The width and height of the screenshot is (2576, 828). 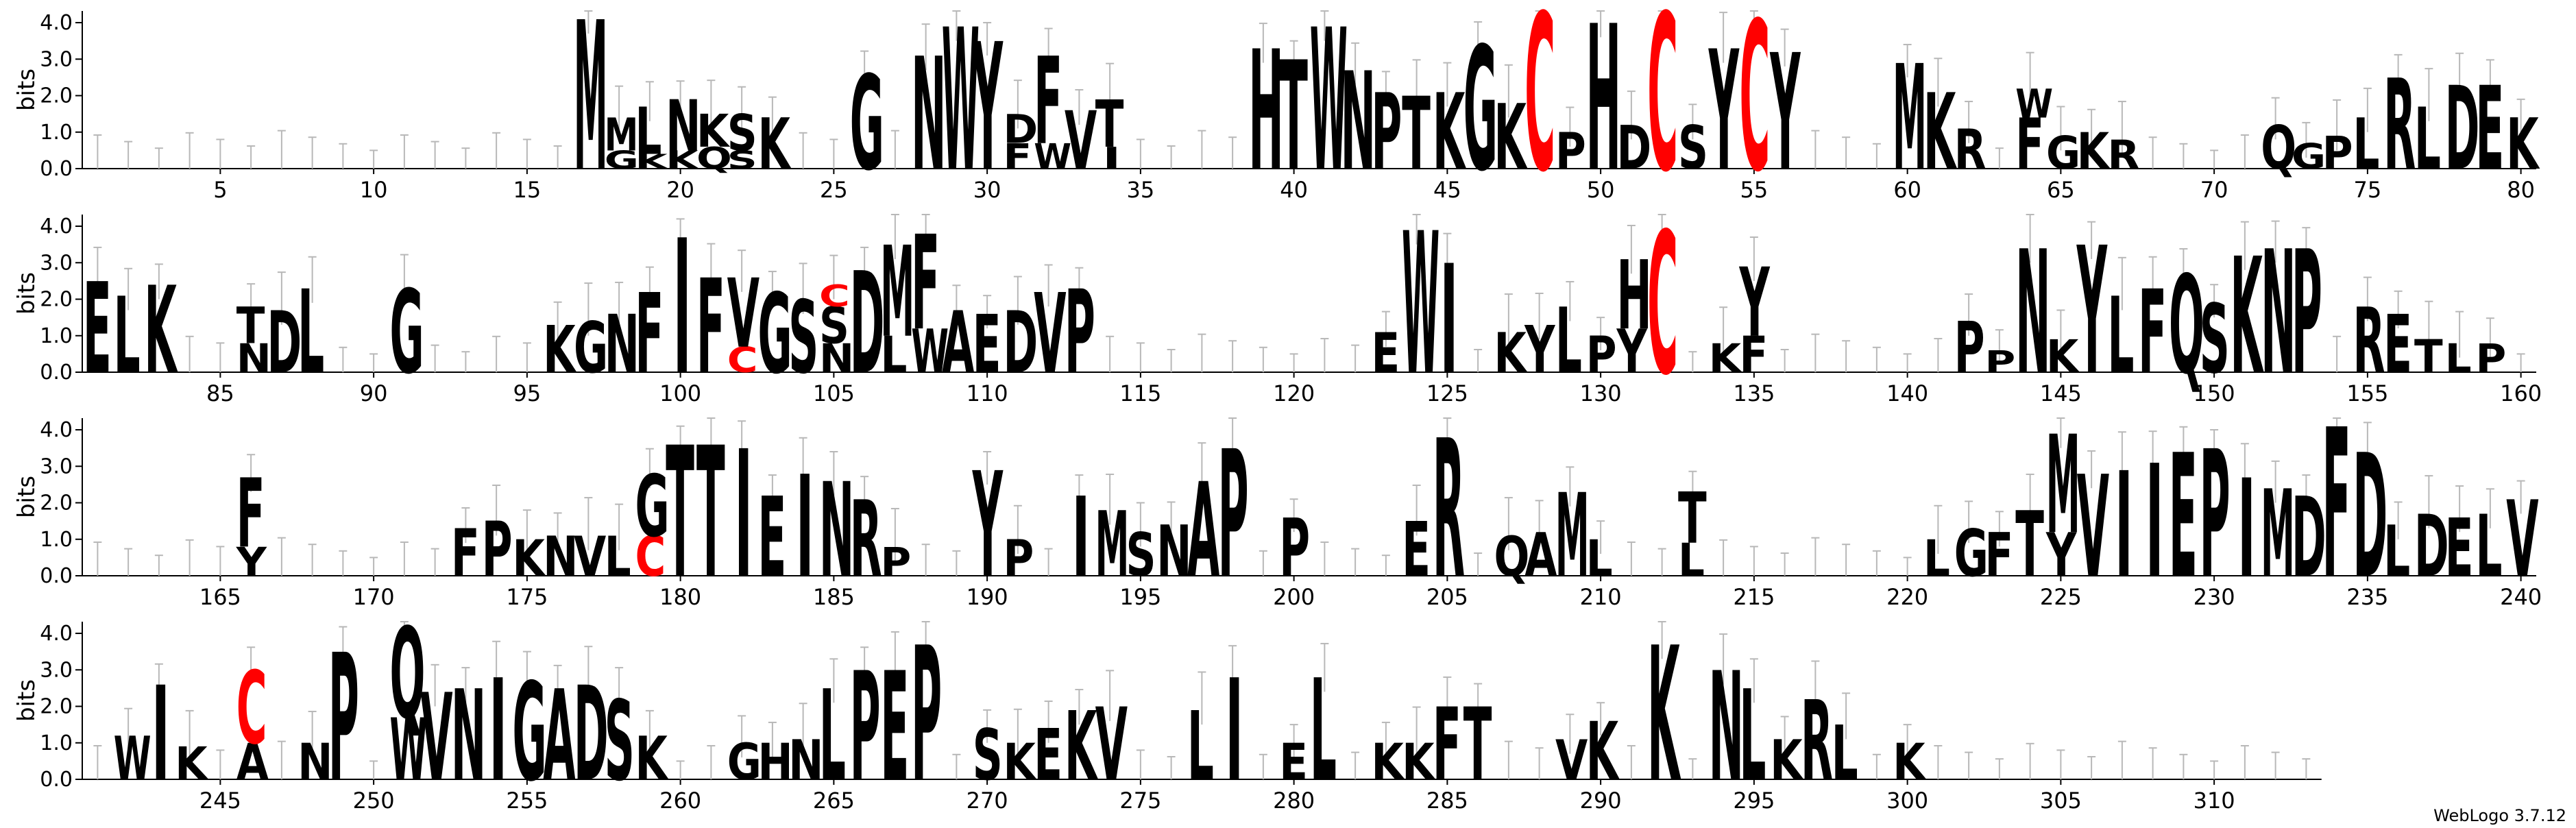 What do you see at coordinates (680, 597) in the screenshot?
I see `x-tick-label: 180` at bounding box center [680, 597].